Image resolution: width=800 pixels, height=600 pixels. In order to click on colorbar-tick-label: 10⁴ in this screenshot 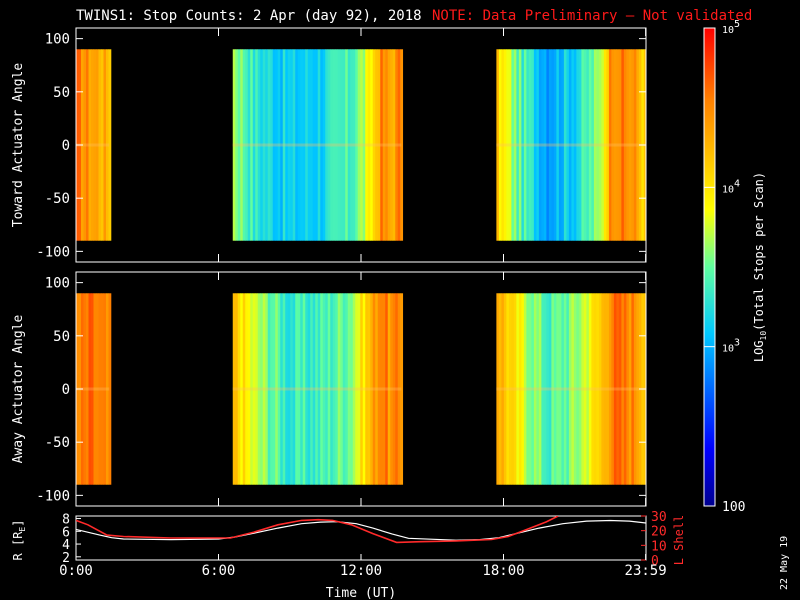, I will do `click(731, 186)`.